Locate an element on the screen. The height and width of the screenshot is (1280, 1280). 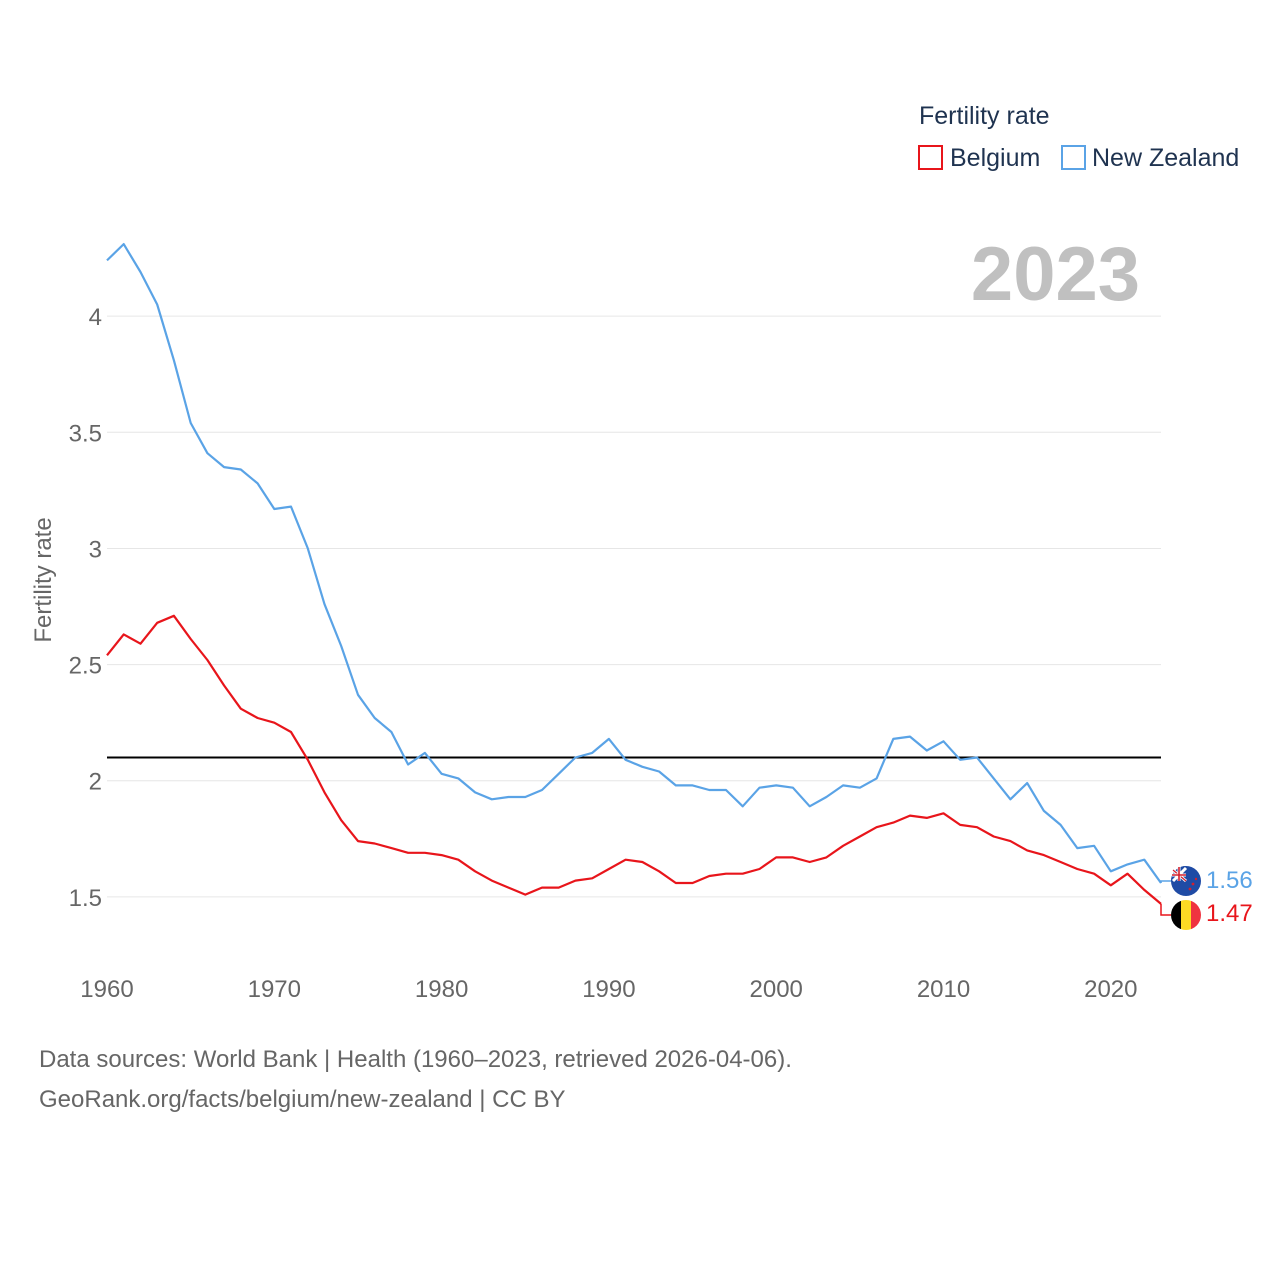
legend-title: Fertility rate is located at coordinates (984, 116).